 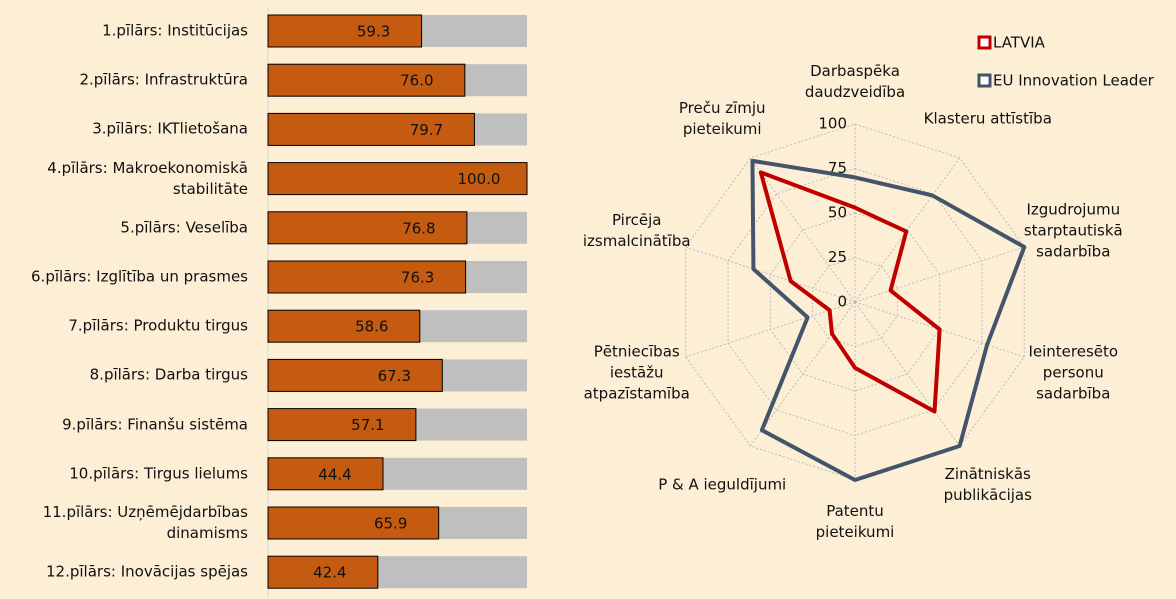 I want to click on tick-label: 25, so click(x=837, y=257).